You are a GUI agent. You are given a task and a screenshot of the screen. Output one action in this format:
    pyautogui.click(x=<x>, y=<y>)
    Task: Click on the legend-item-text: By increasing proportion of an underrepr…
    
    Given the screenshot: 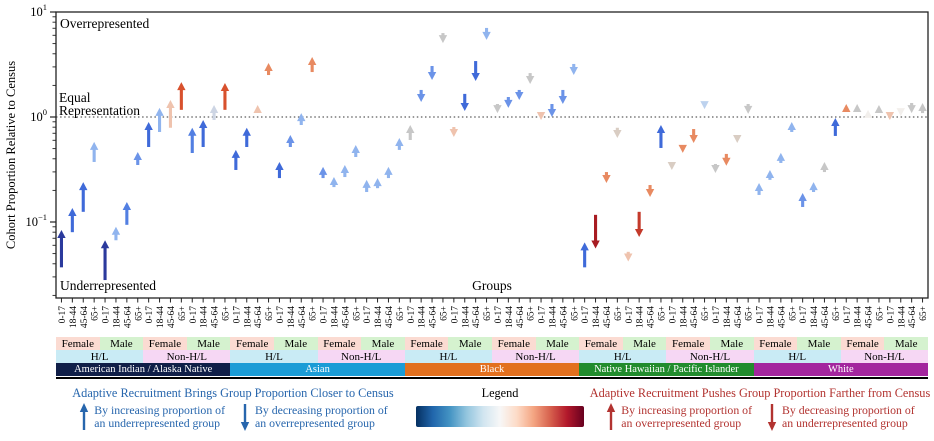 What is the action you would take?
    pyautogui.click(x=160, y=416)
    